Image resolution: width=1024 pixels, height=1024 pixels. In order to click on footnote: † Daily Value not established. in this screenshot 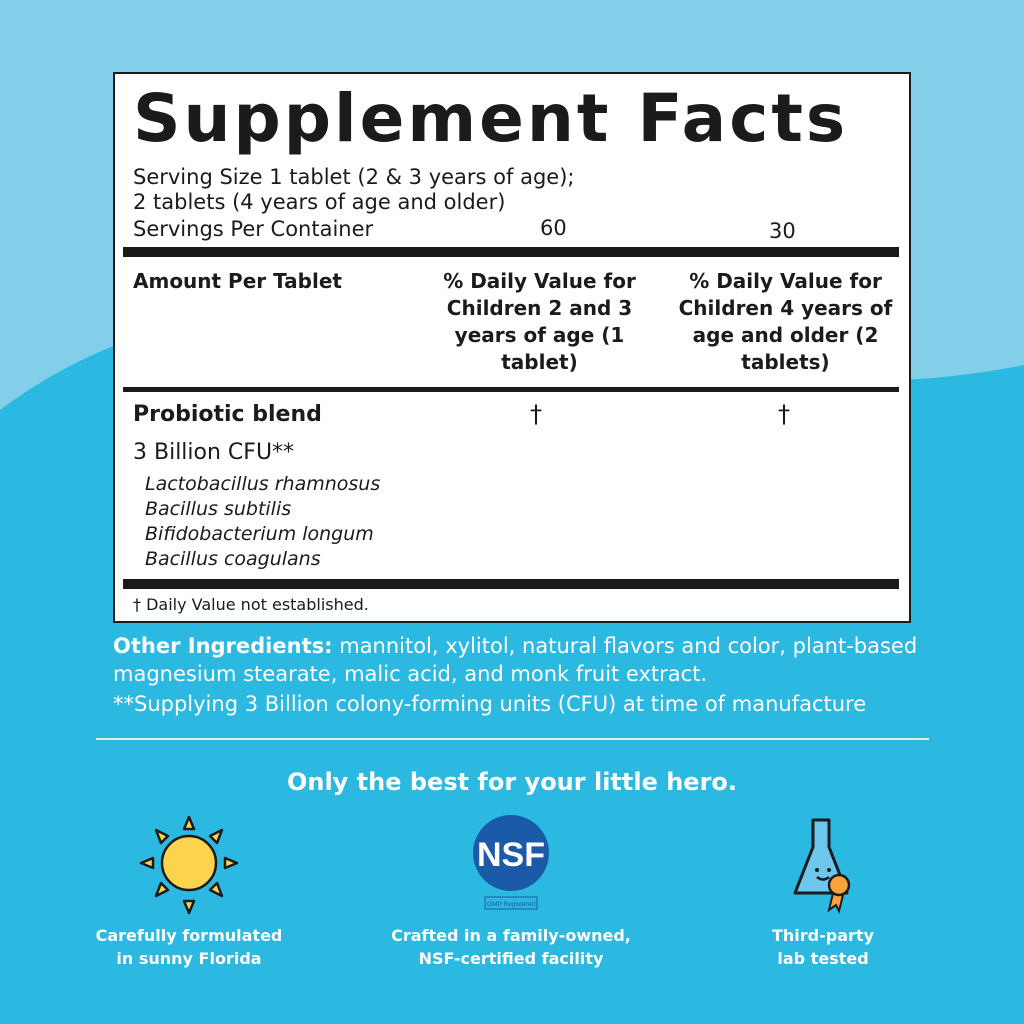, I will do `click(251, 604)`.